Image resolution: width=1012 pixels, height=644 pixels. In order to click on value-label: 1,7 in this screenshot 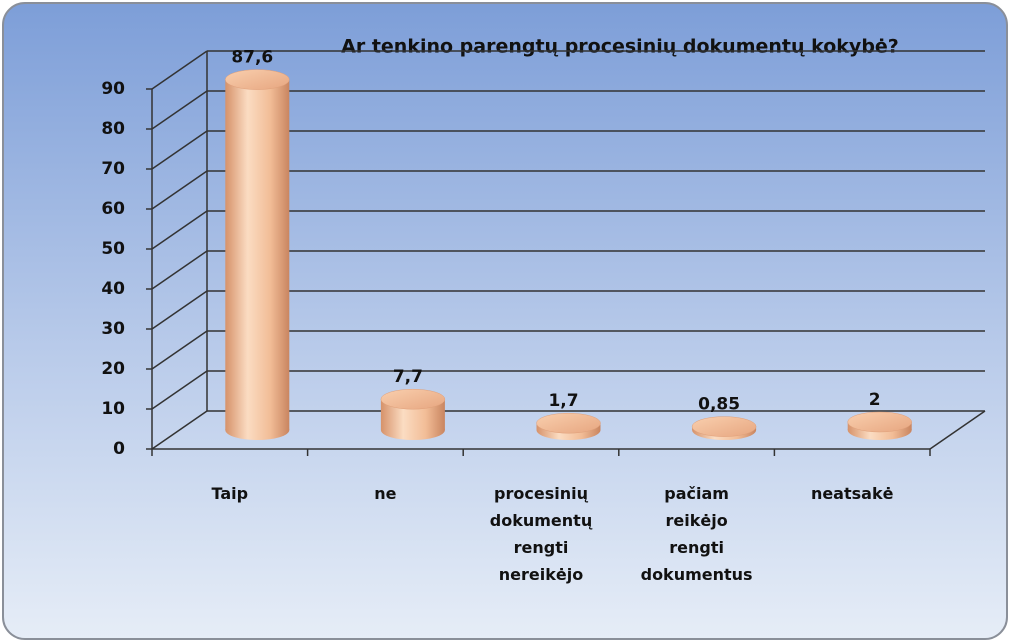, I will do `click(563, 401)`.